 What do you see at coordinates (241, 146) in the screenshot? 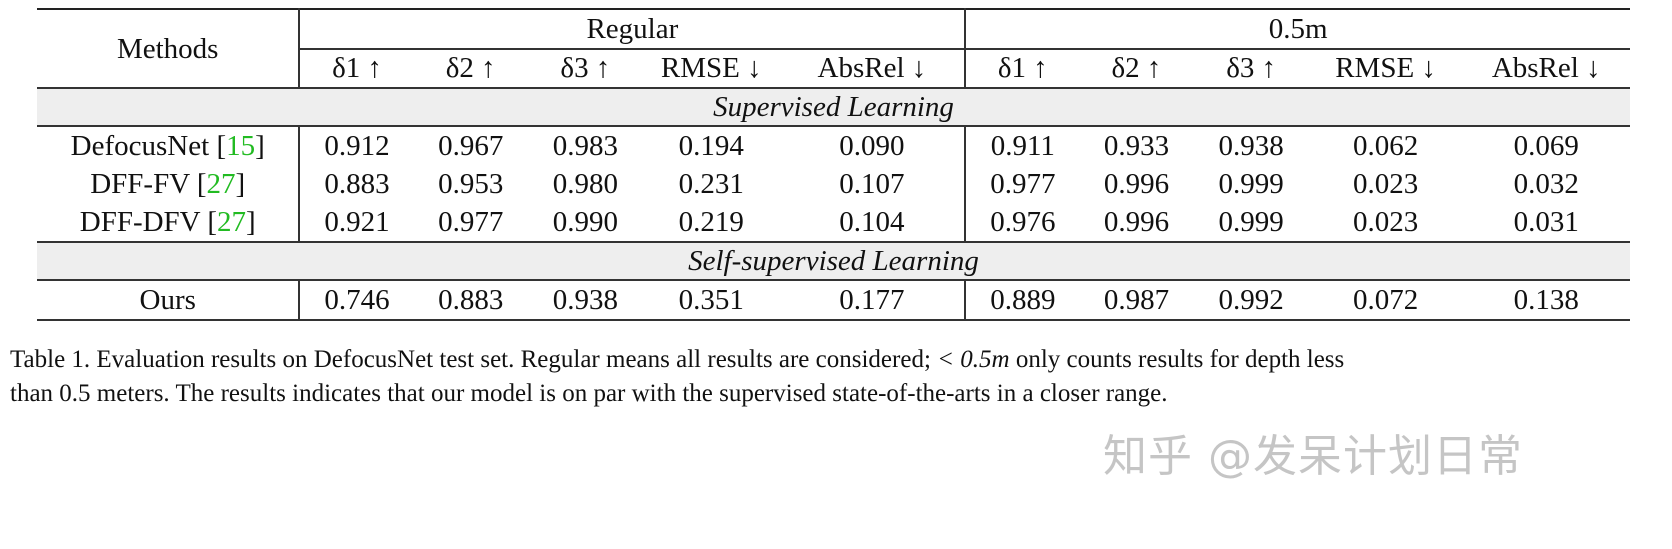
I see `citation-link: 15` at bounding box center [241, 146].